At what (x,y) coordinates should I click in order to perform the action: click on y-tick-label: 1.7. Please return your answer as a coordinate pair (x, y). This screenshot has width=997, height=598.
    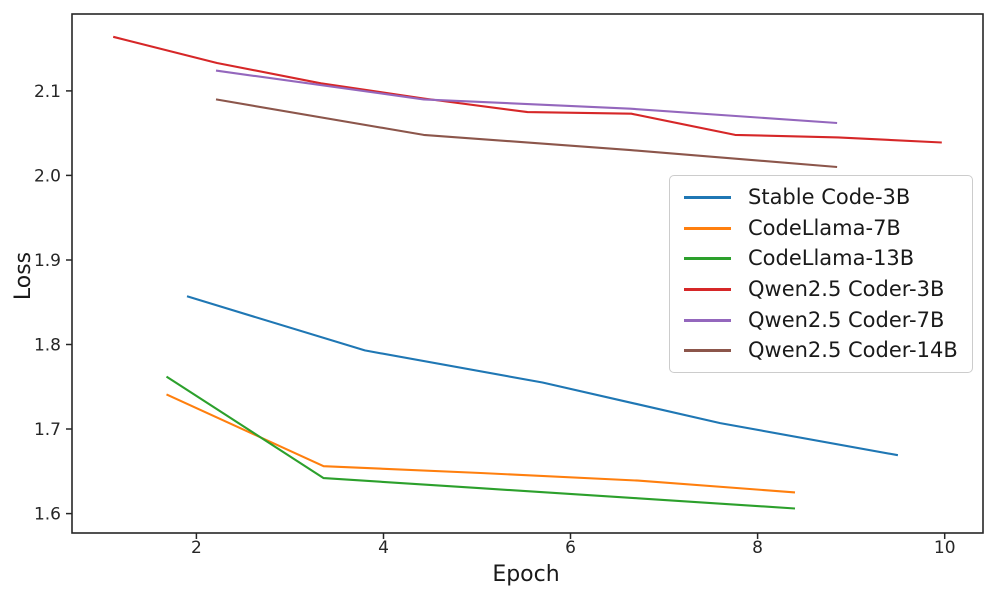
    Looking at the image, I should click on (47, 430).